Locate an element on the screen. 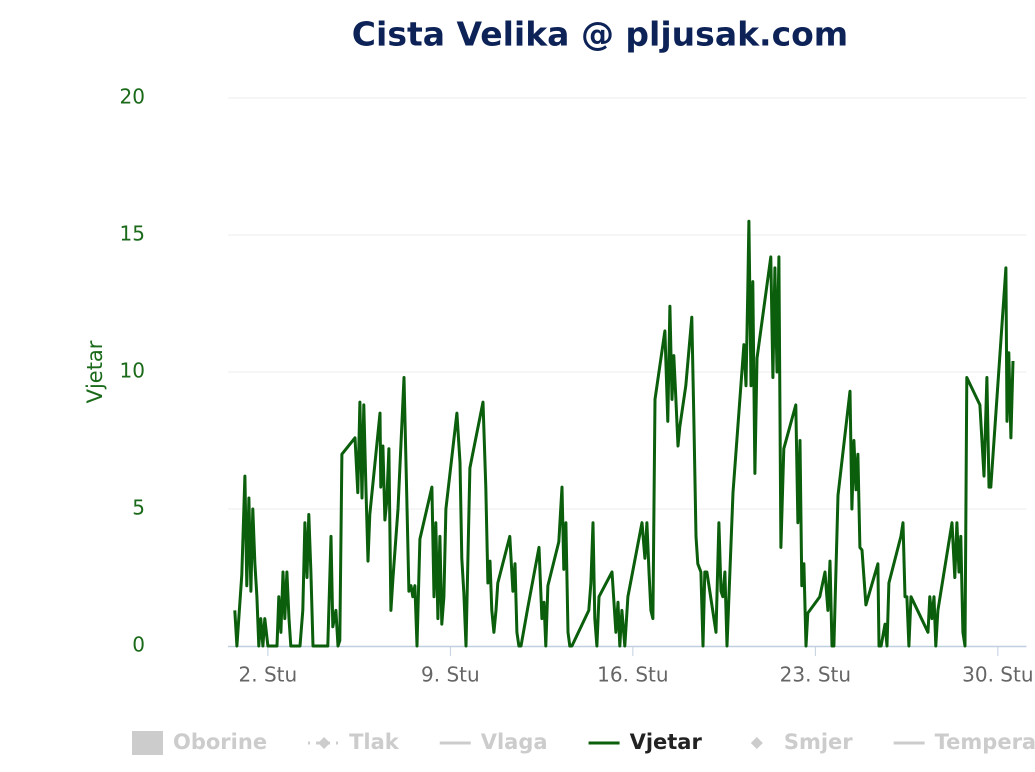 The image size is (1035, 772). legend-label: Temperatura is located at coordinates (985, 742).